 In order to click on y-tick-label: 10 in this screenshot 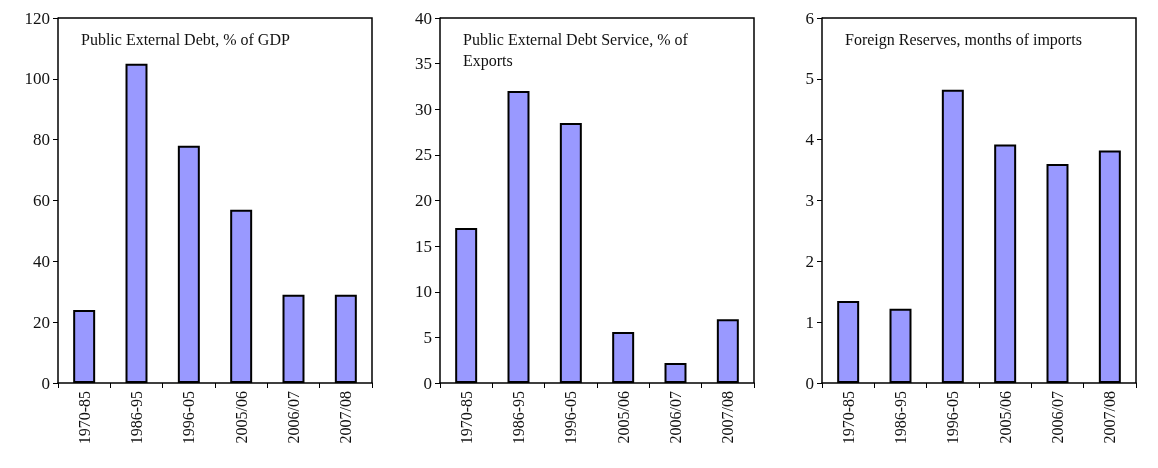, I will do `click(423, 292)`.